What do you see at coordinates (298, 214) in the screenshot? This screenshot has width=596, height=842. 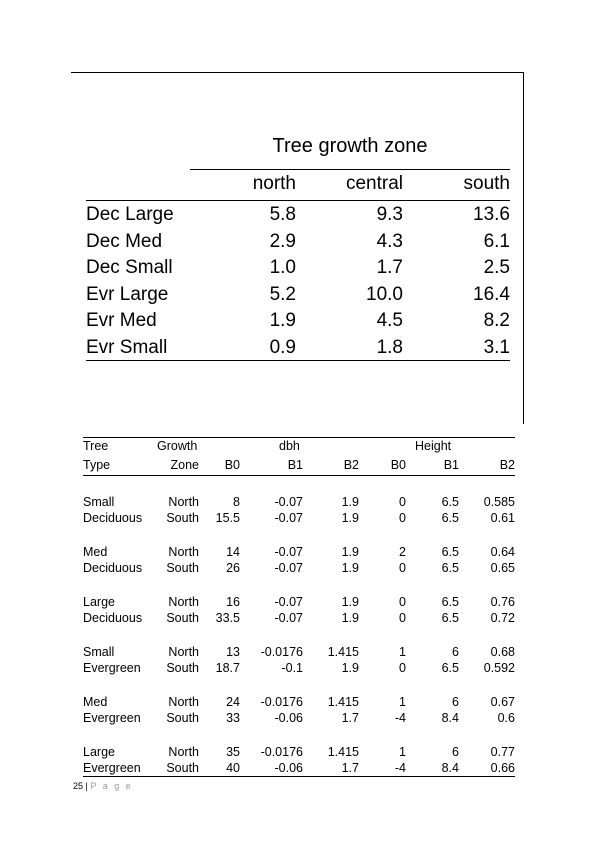 I see `table1-row: Dec Large 5.8 9.3 13.6` at bounding box center [298, 214].